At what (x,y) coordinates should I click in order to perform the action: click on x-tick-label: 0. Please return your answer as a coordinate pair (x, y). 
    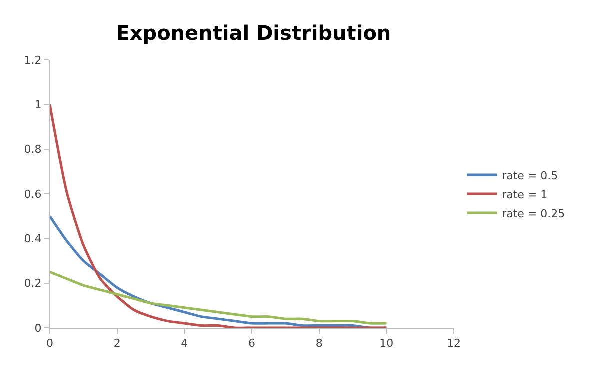
    Looking at the image, I should click on (50, 343).